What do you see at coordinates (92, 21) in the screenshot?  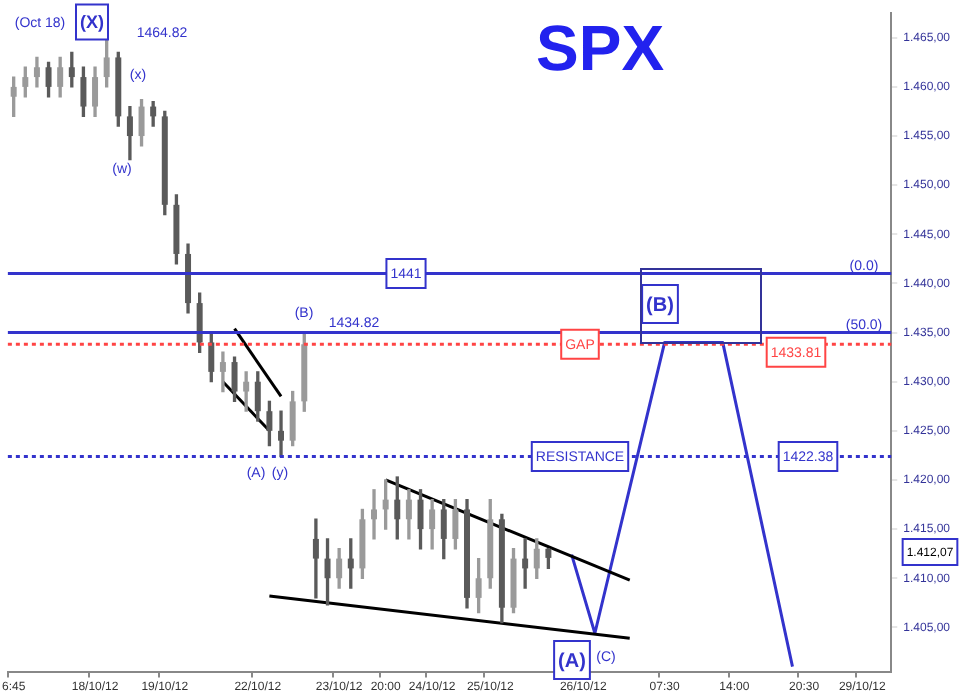 I see `annotation: (X)` at bounding box center [92, 21].